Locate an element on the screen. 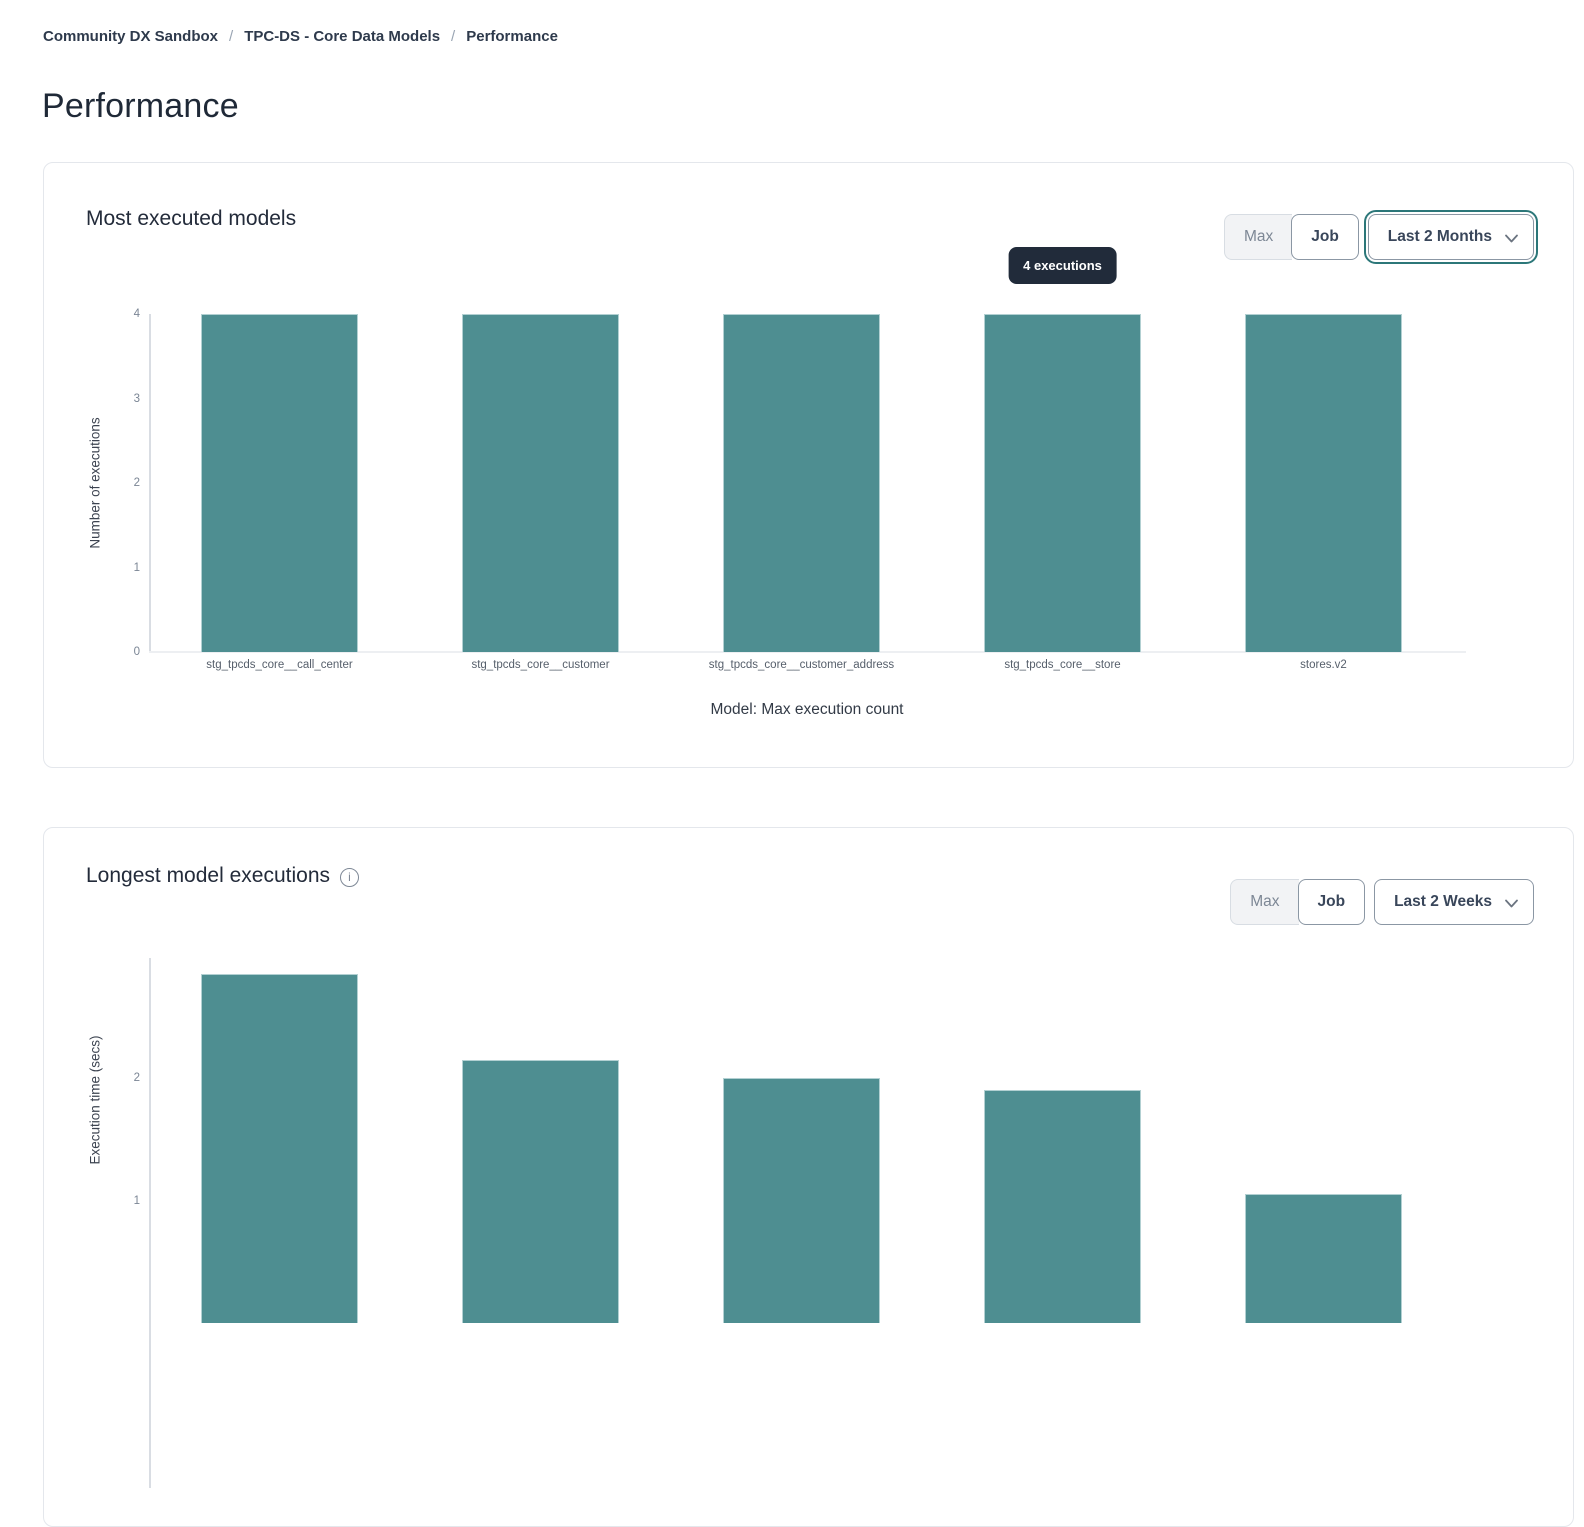  y-axis-tick: 4 is located at coordinates (136, 314).